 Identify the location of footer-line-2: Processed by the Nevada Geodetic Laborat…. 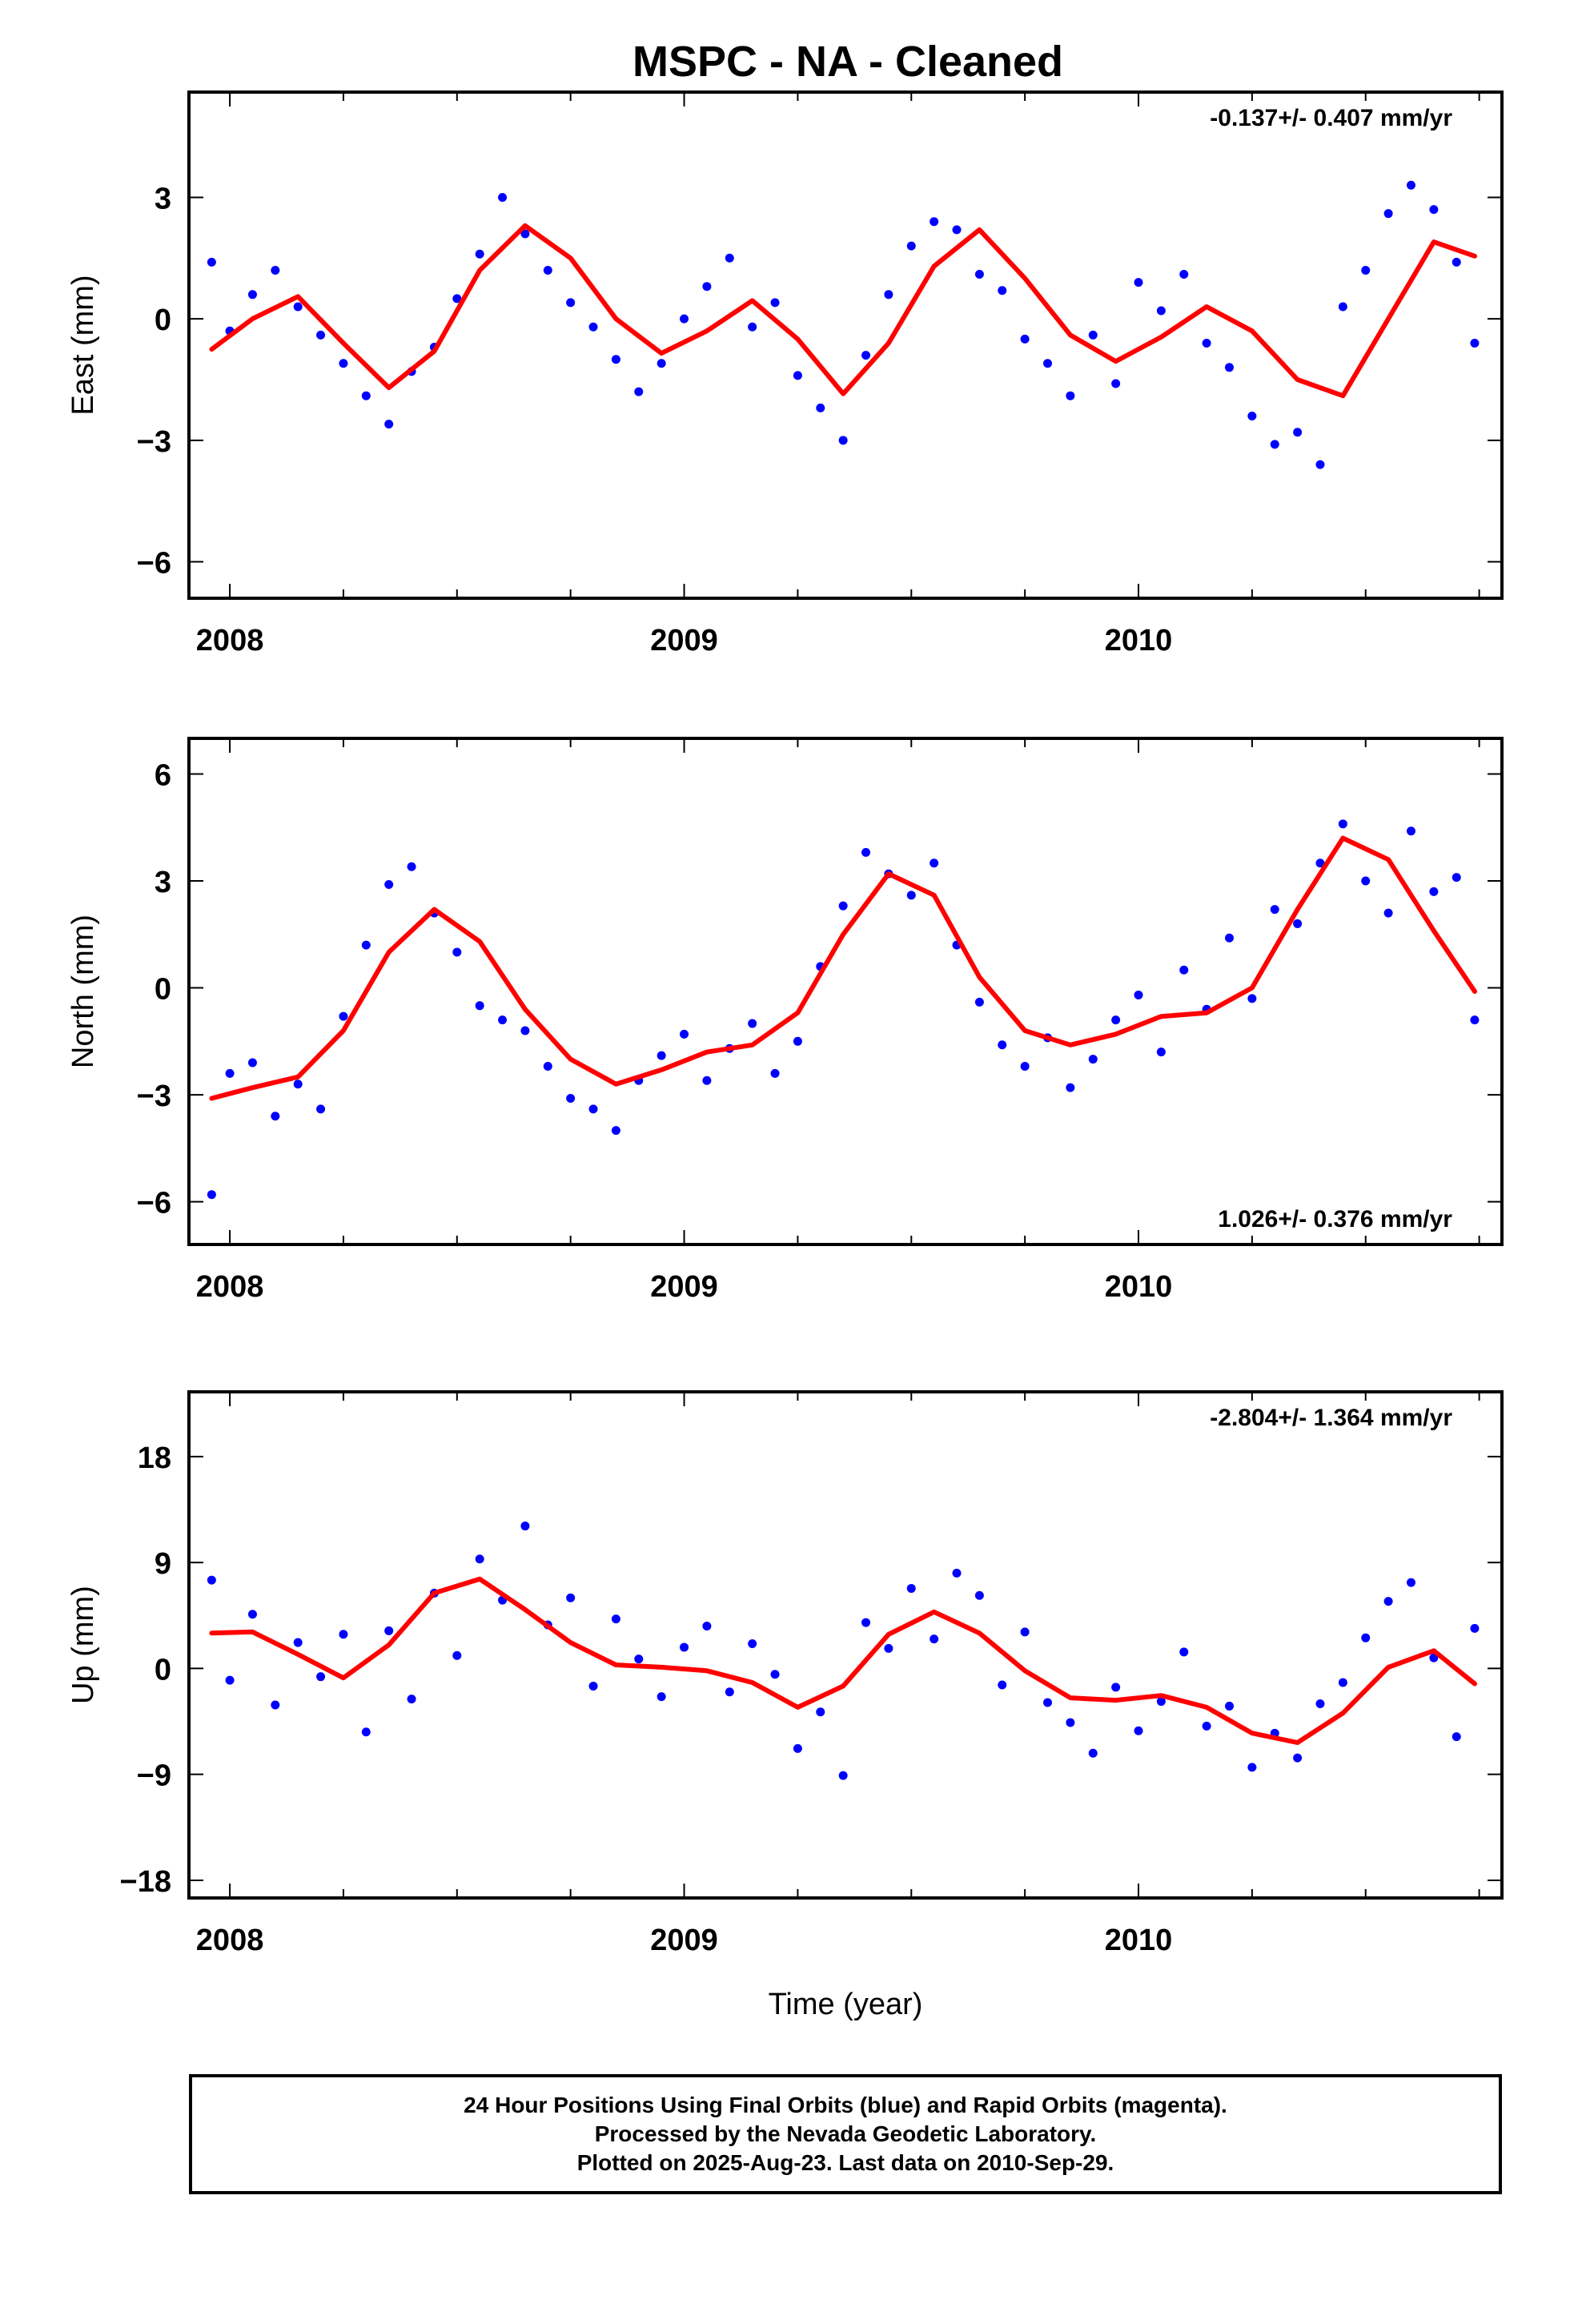
(846, 2133).